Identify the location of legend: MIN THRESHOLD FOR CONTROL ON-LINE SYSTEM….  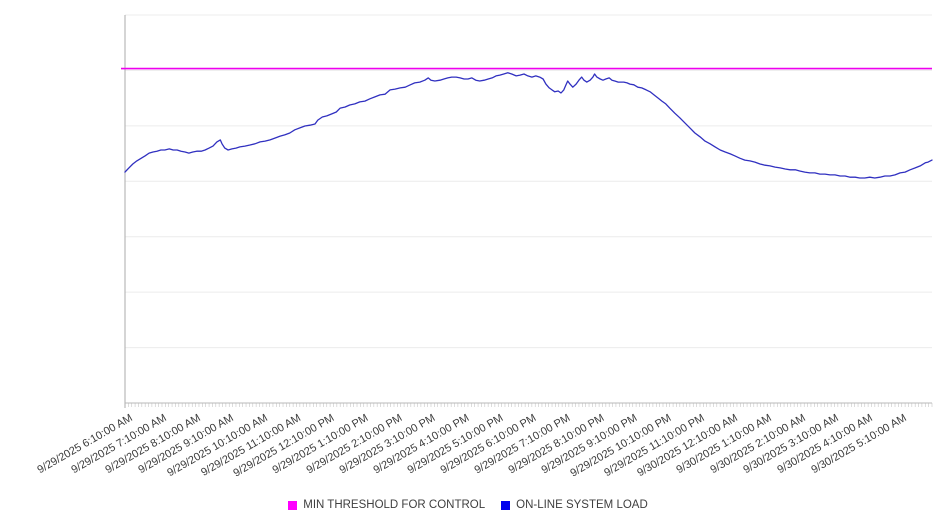
(468, 505).